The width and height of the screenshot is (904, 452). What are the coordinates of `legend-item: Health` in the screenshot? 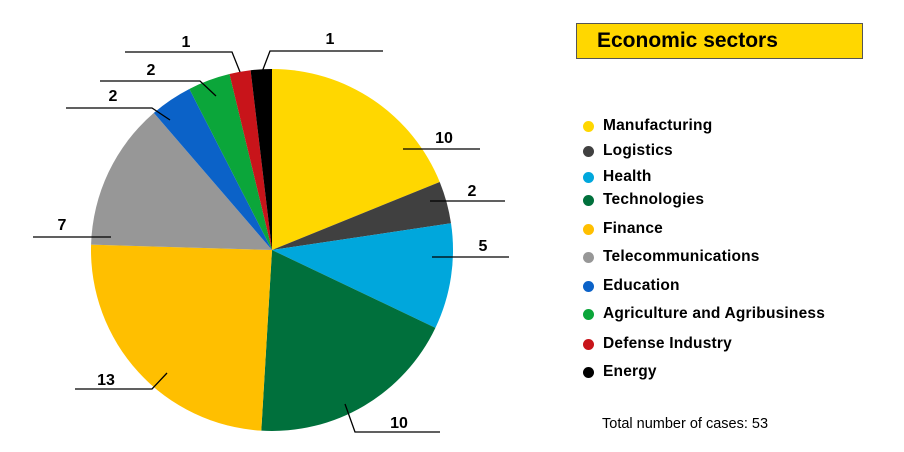 It's located at (617, 177).